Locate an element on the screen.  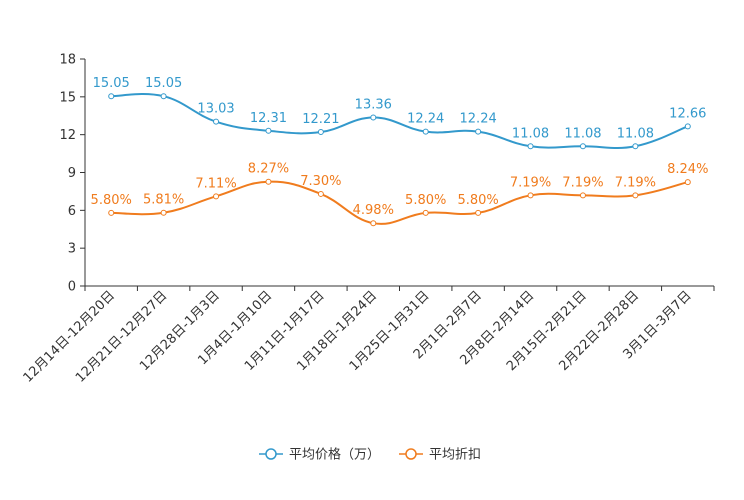
data-label: 13.03 is located at coordinates (215, 109).